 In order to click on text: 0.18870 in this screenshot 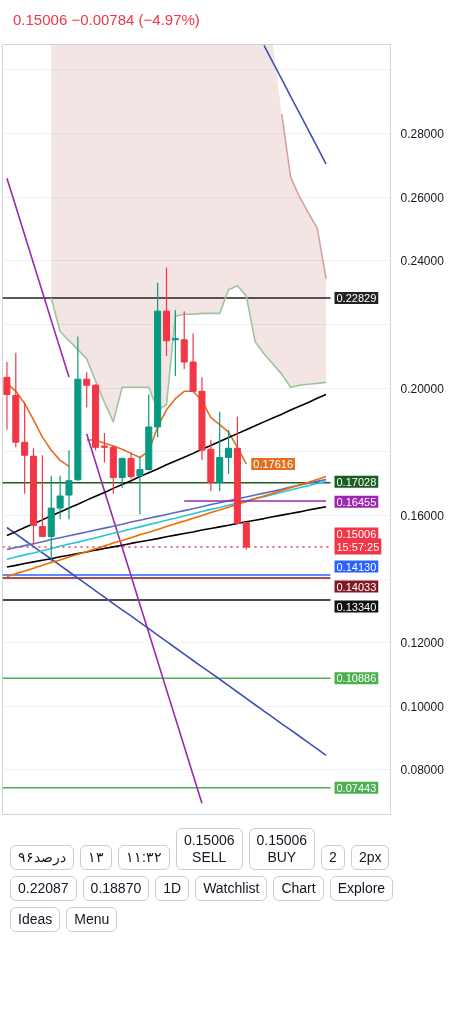, I will do `click(116, 888)`.